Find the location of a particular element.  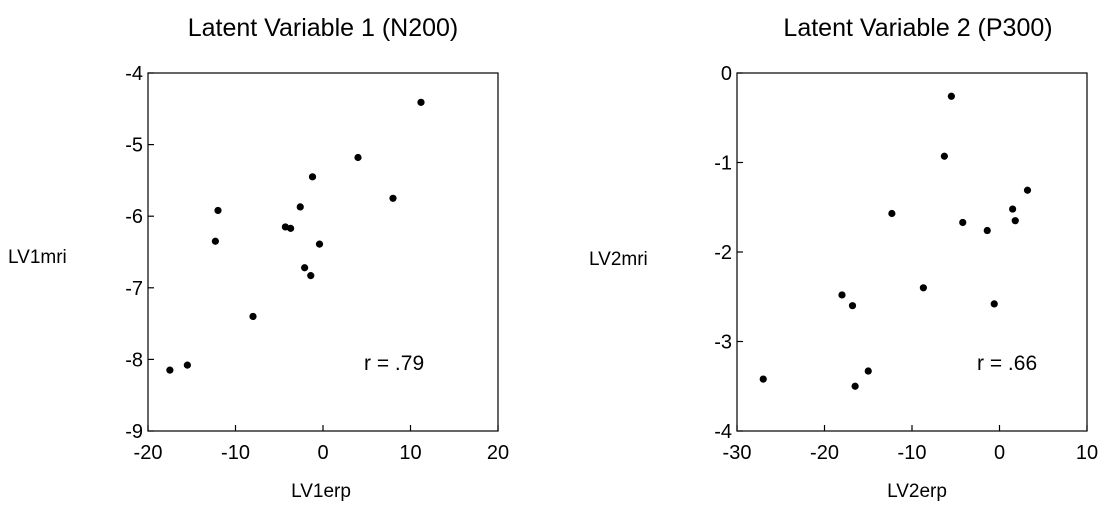

chart-1-y-tick-label: -4 is located at coordinates (134, 74).